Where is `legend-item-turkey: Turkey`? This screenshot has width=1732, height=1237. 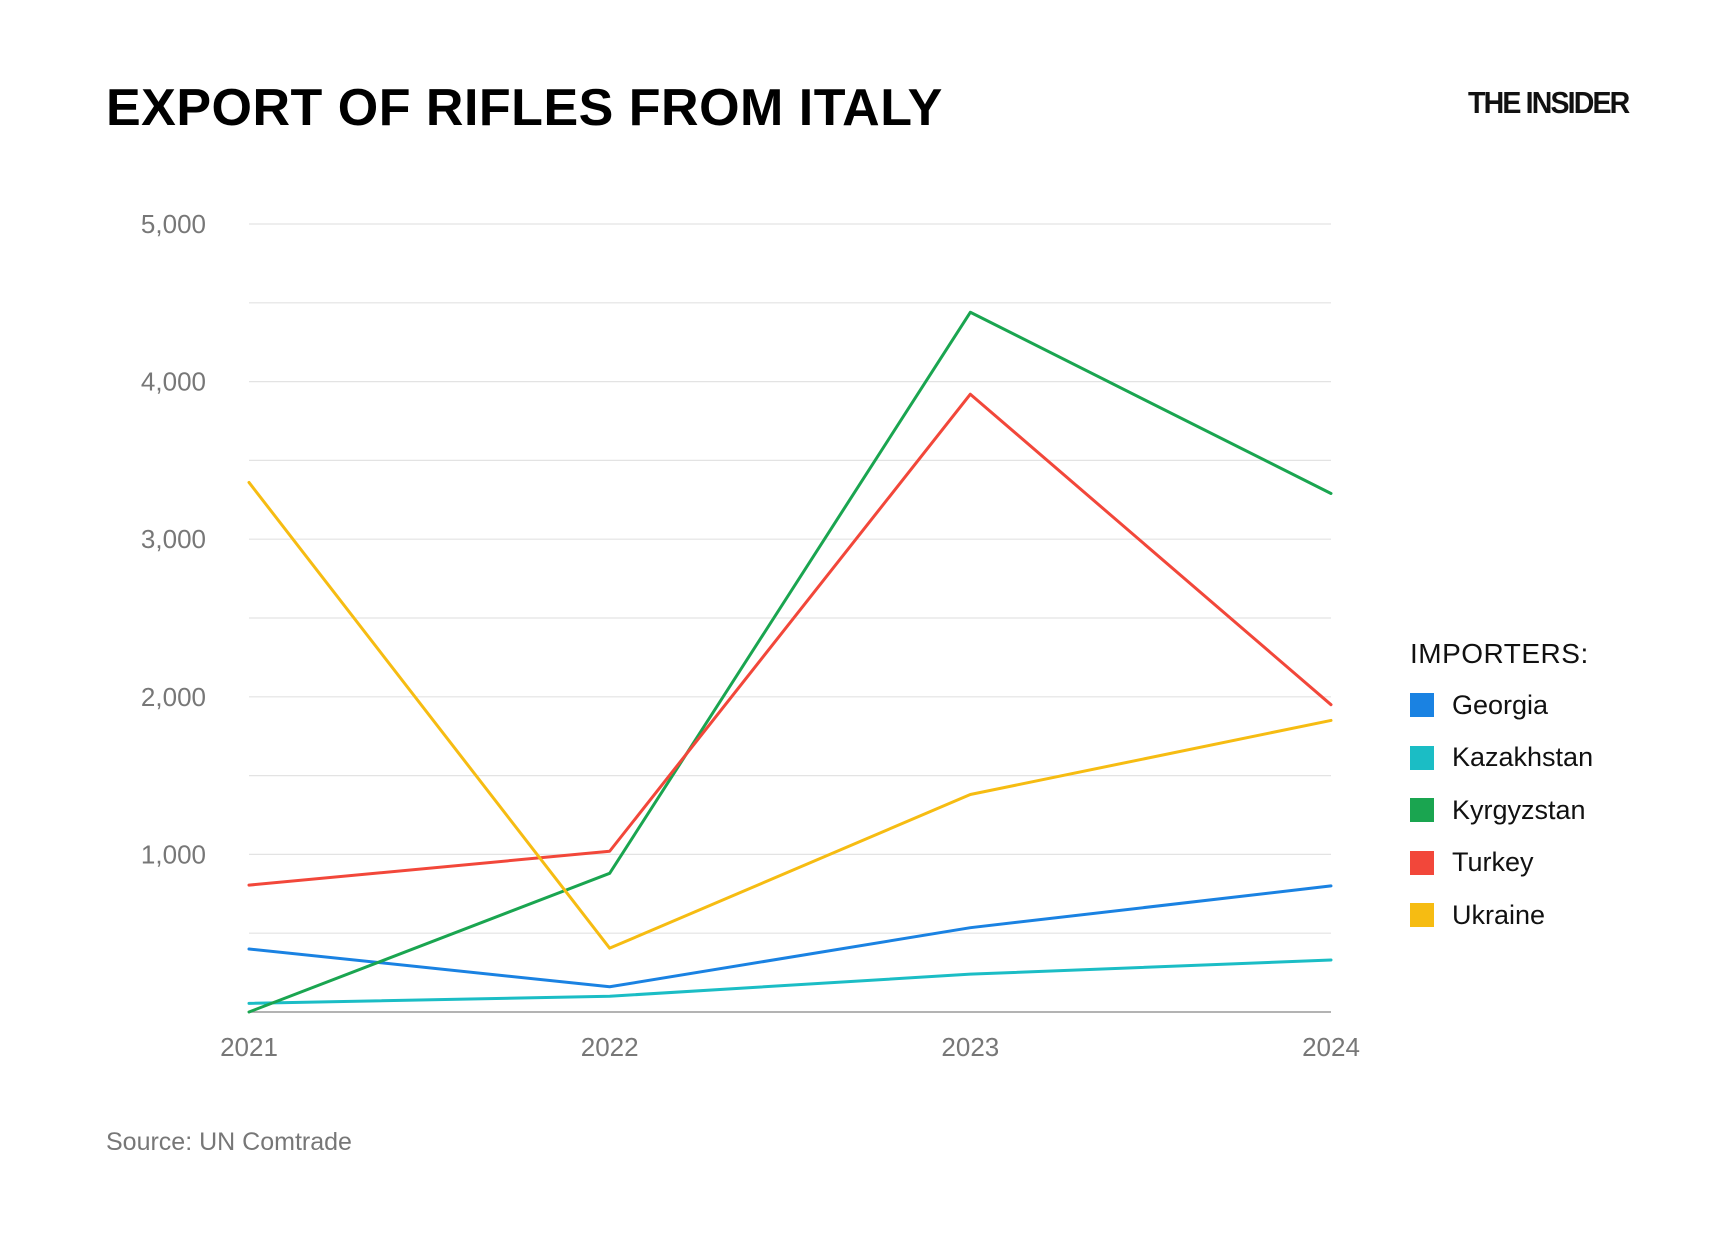 legend-item-turkey: Turkey is located at coordinates (1501, 862).